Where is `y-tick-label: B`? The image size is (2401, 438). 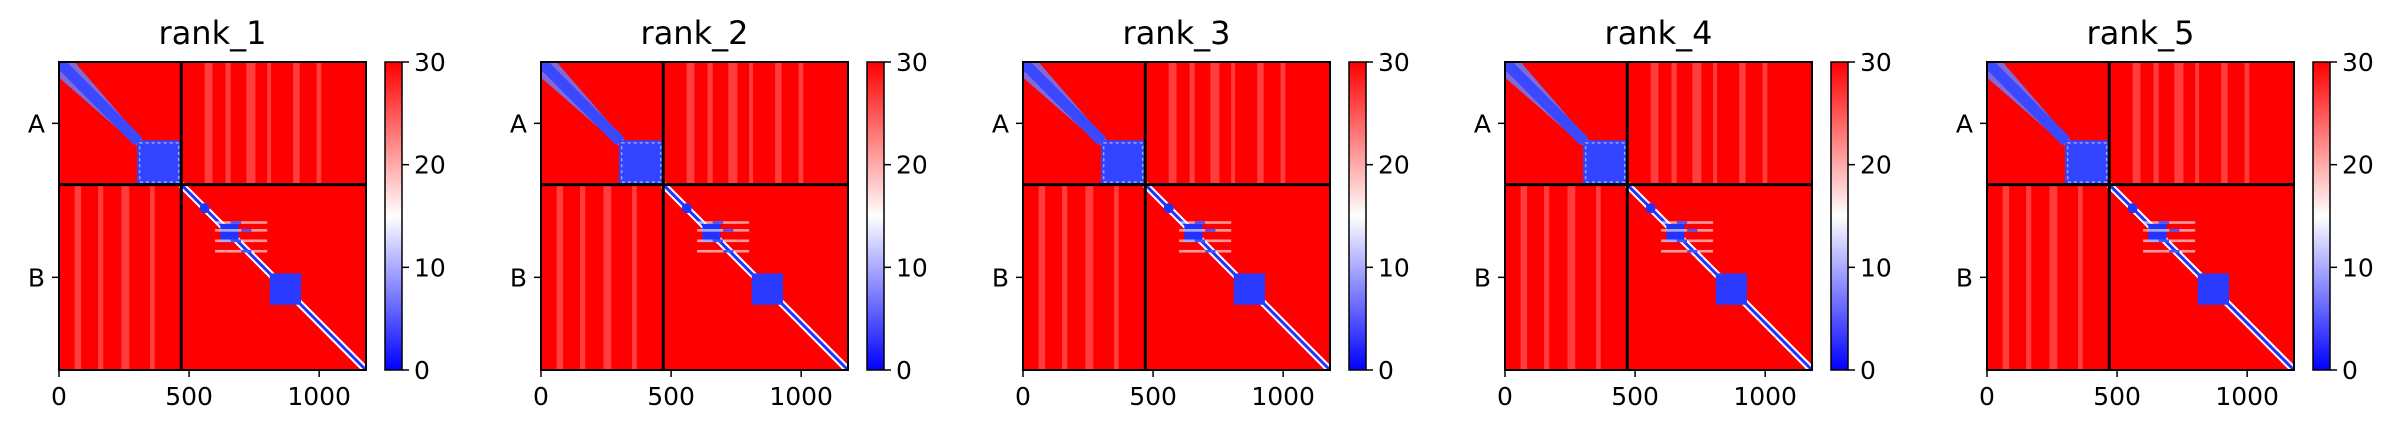 y-tick-label: B is located at coordinates (1964, 277).